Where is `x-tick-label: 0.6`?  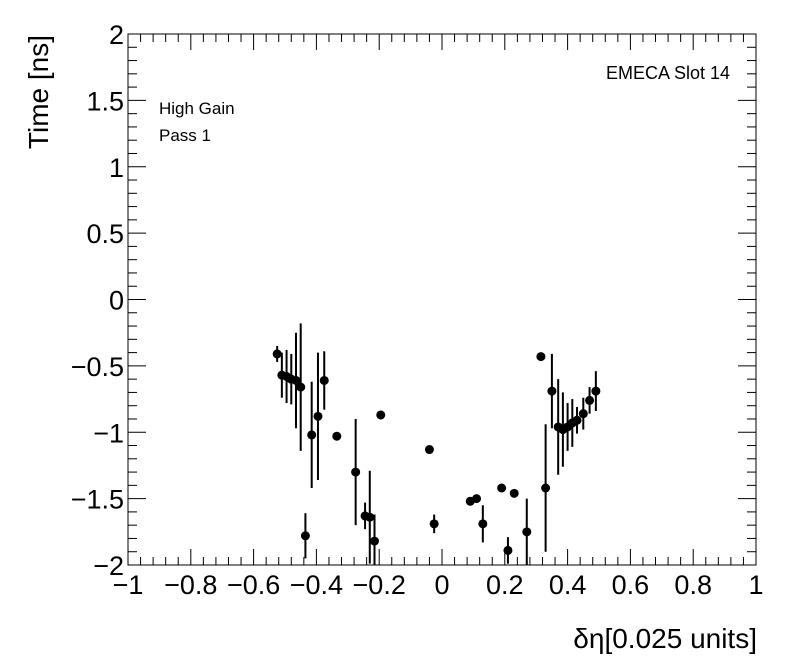
x-tick-label: 0.6 is located at coordinates (631, 585).